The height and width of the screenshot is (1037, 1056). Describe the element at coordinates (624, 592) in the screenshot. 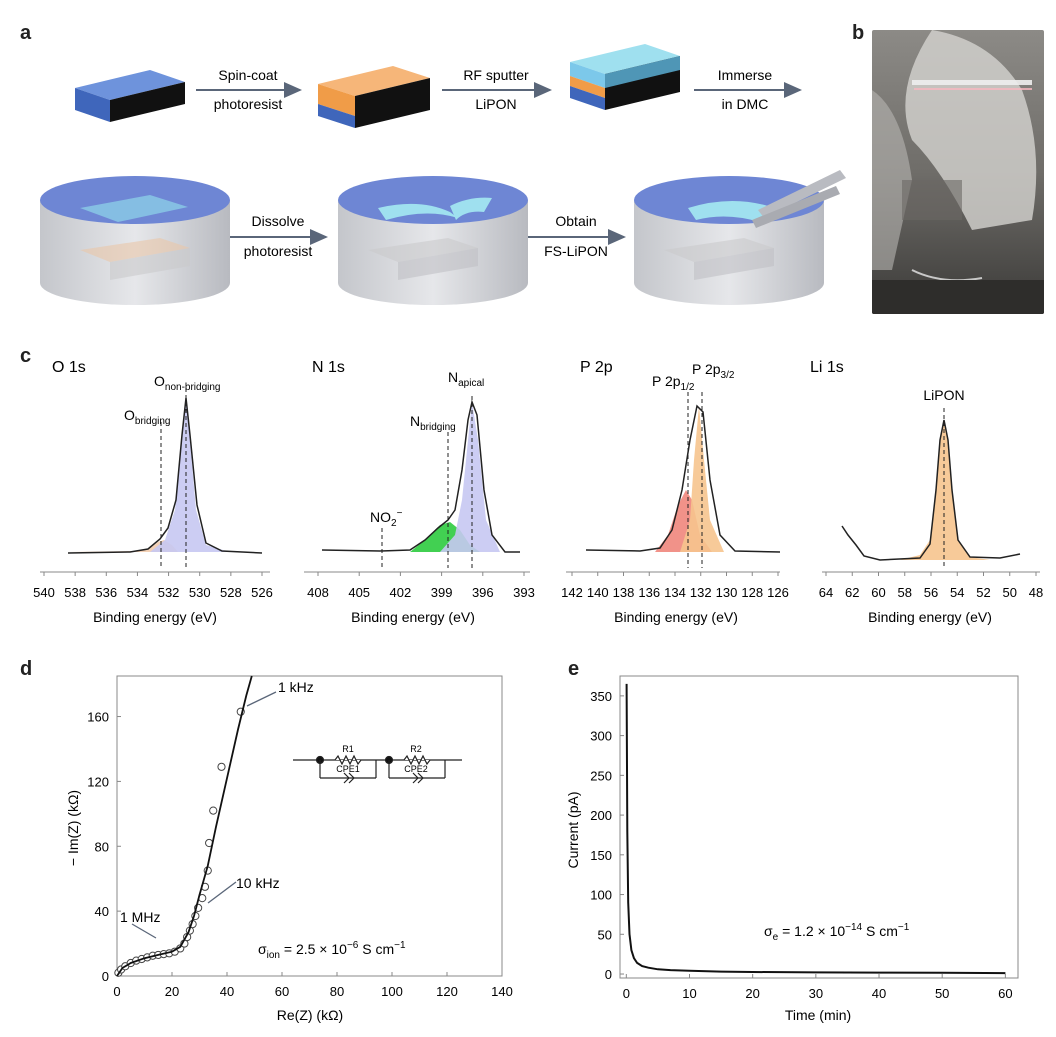

I see `xps-tick-label: 138` at that location.